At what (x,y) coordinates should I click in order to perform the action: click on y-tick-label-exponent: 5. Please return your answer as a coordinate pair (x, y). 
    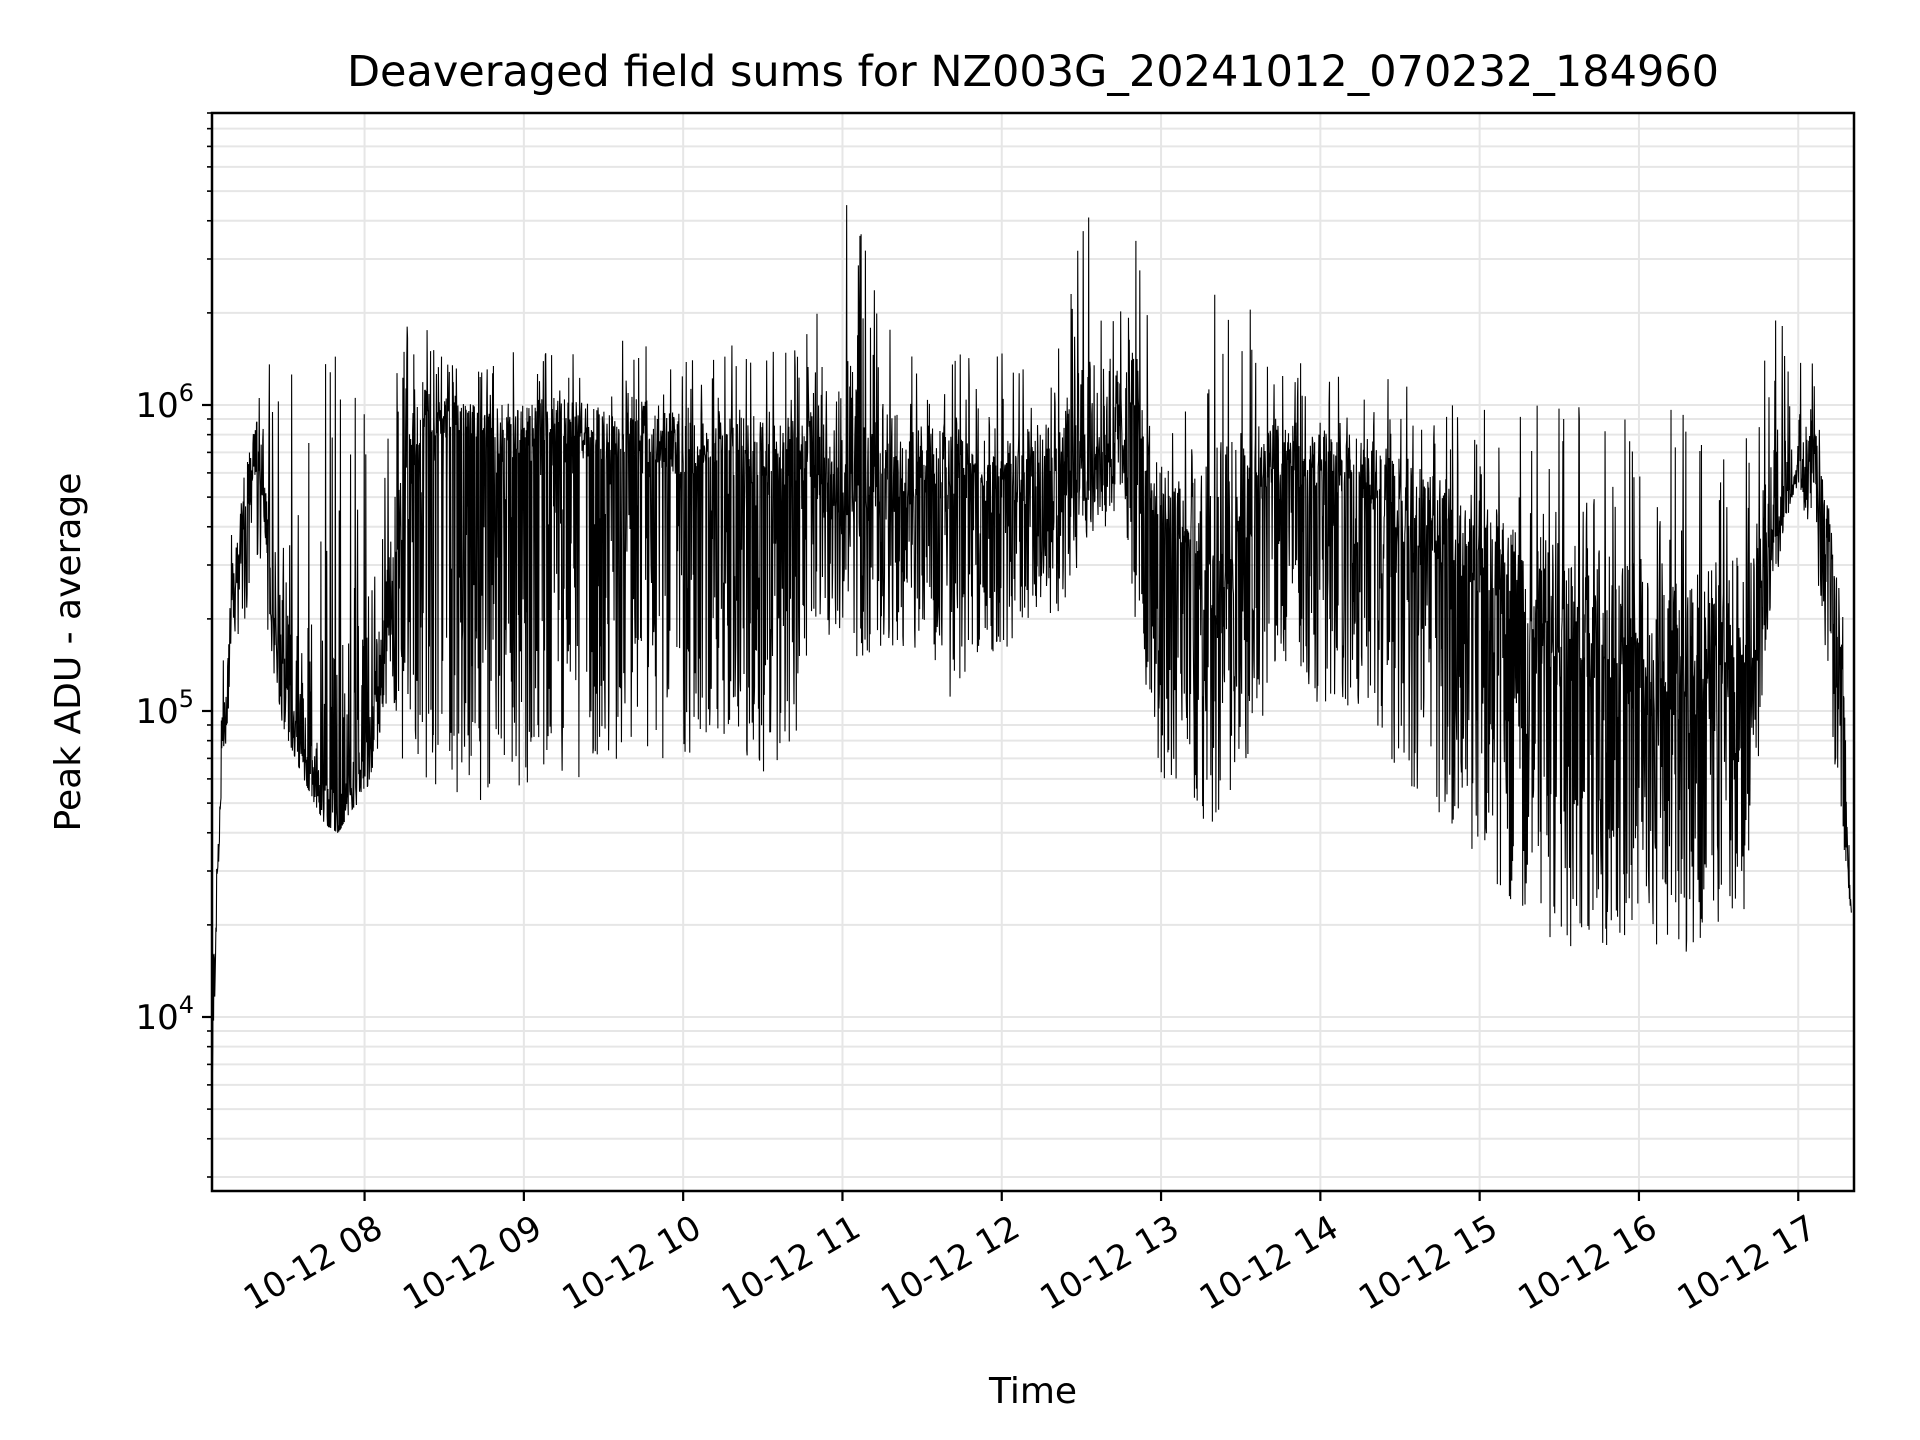
    Looking at the image, I should click on (186, 699).